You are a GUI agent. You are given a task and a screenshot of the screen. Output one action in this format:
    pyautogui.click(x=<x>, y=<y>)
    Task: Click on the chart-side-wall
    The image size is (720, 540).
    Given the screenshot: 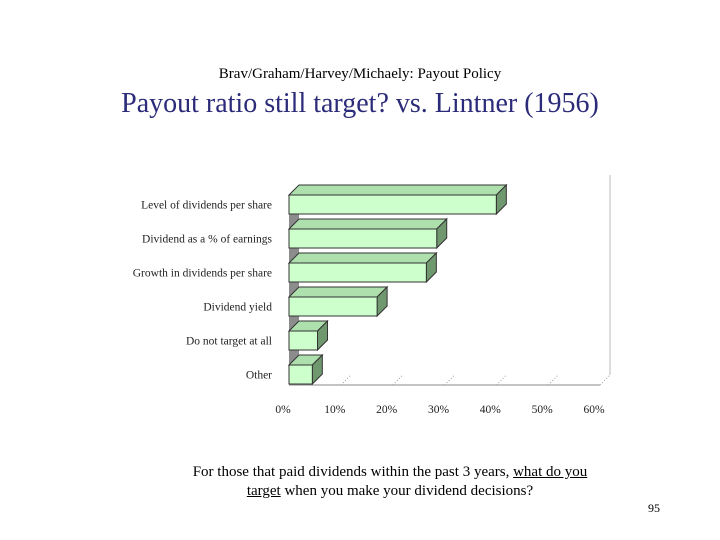 What is the action you would take?
    pyautogui.click(x=294, y=285)
    